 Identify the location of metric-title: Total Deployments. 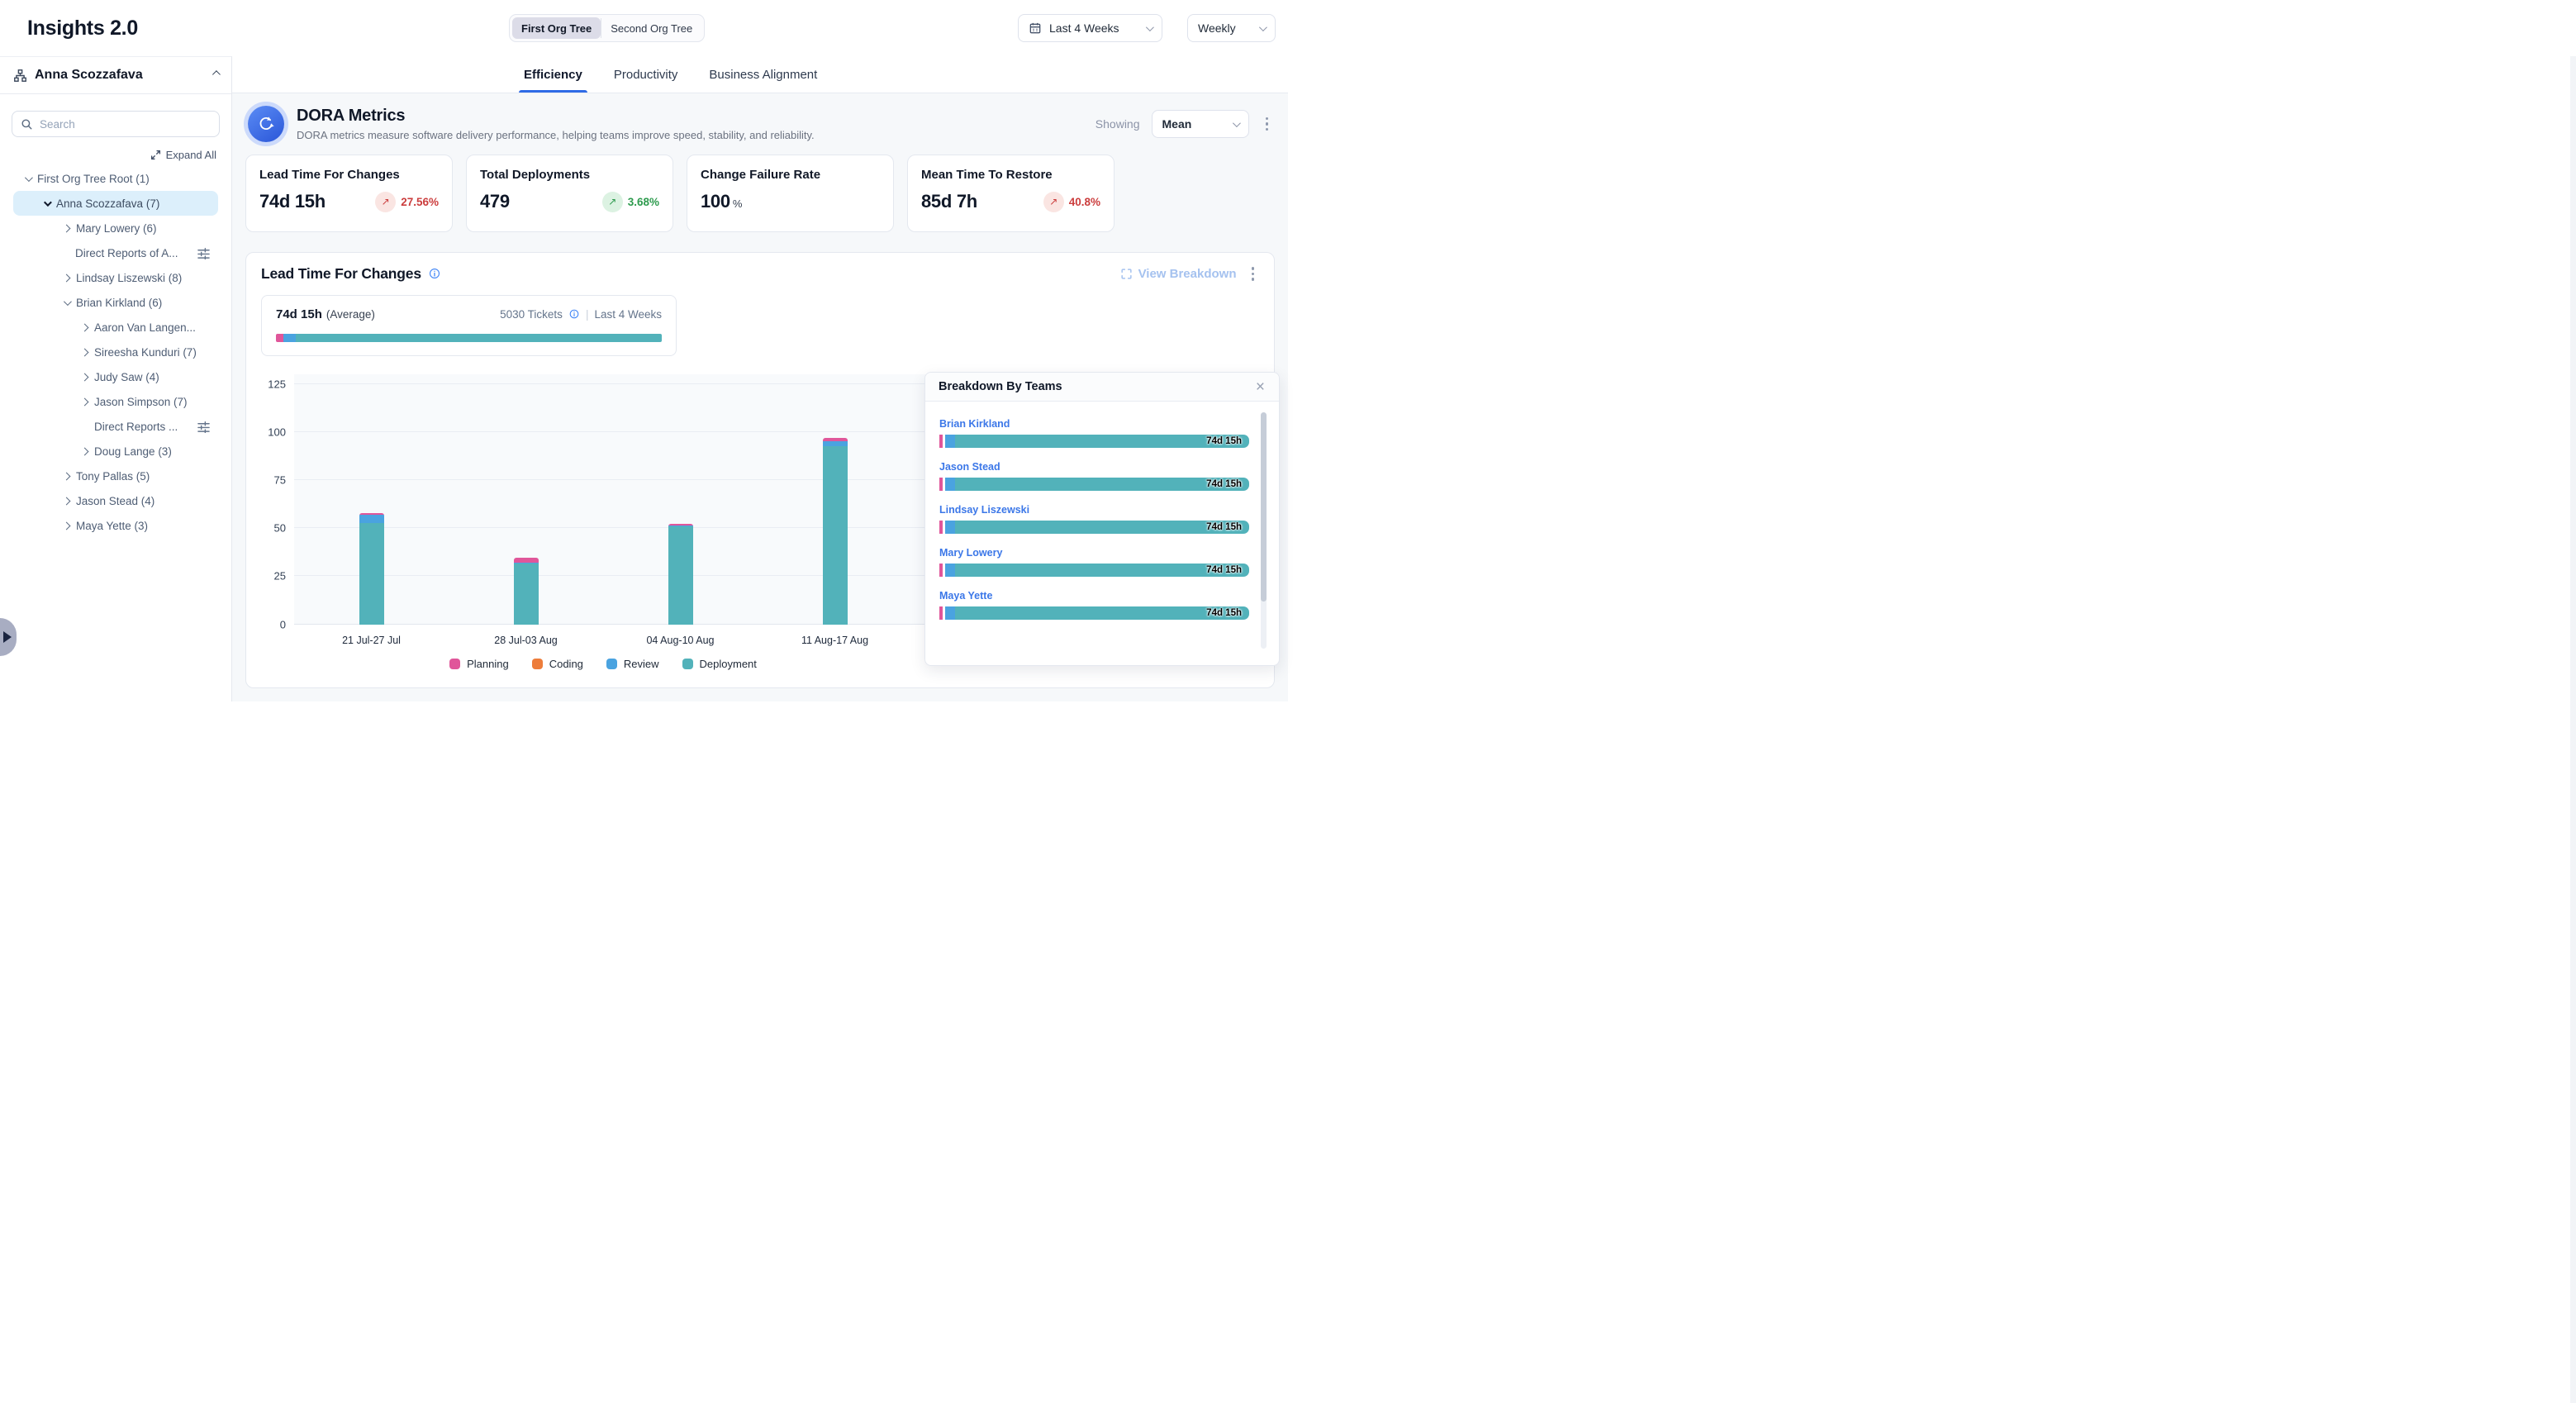
(535, 175).